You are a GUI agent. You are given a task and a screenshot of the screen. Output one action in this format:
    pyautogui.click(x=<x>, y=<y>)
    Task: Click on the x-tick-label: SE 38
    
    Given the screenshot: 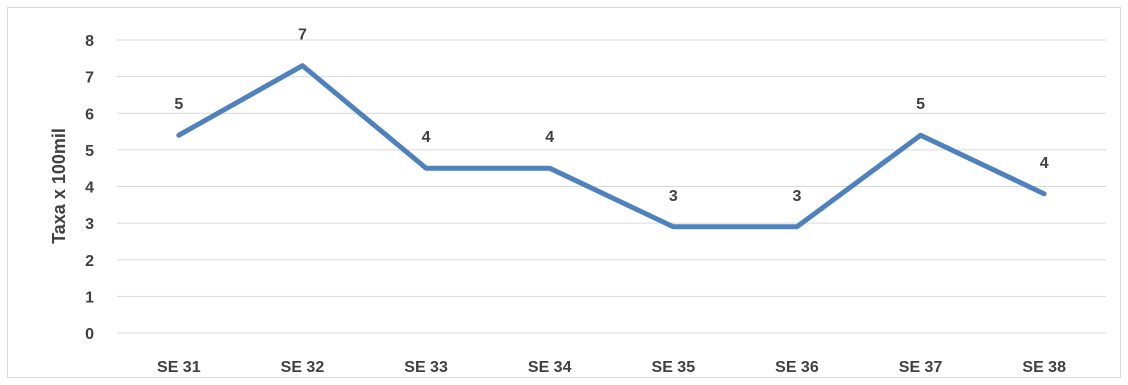 What is the action you would take?
    pyautogui.click(x=1044, y=367)
    